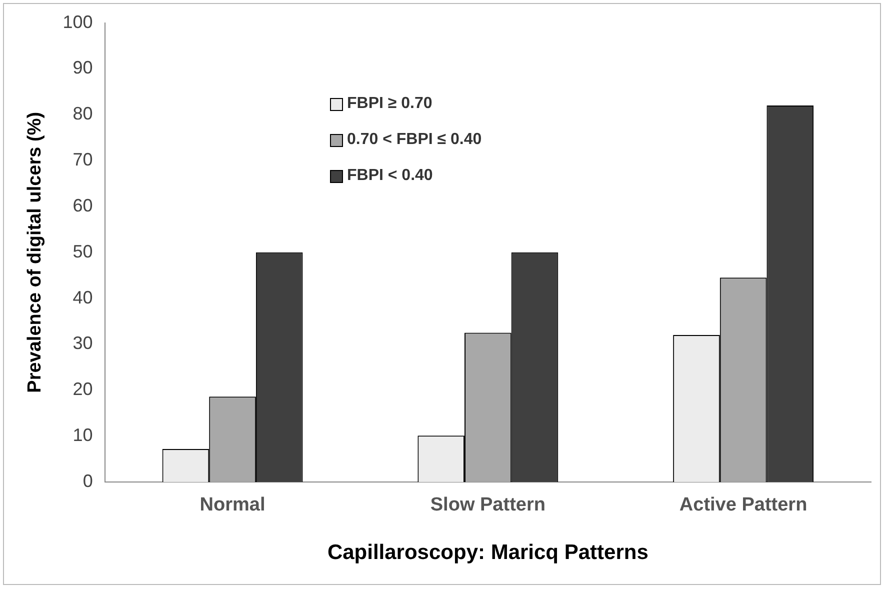 The width and height of the screenshot is (886, 590). What do you see at coordinates (82, 435) in the screenshot?
I see `y-tick-label: 10` at bounding box center [82, 435].